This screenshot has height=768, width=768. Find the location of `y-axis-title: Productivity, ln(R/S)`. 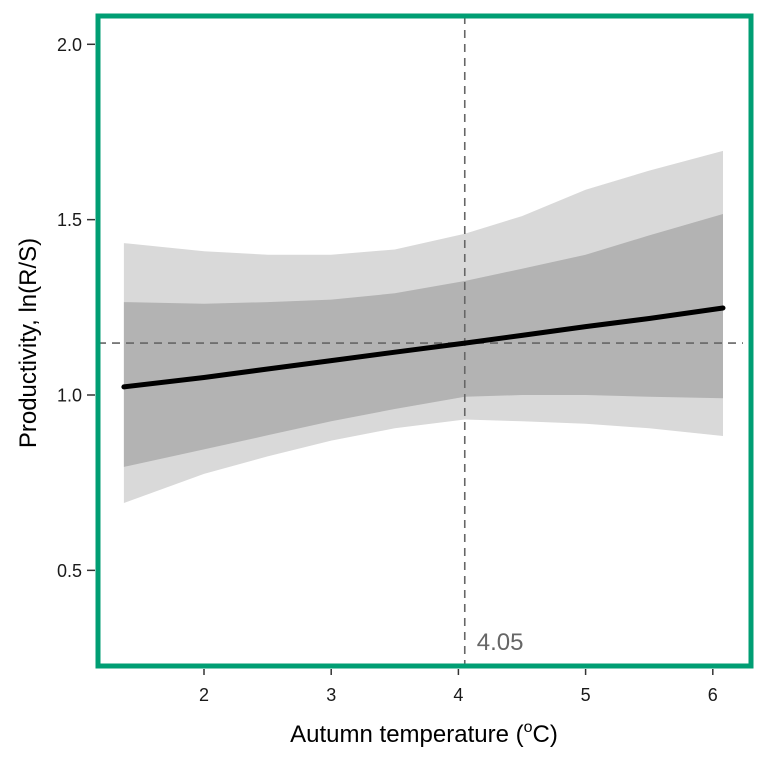

y-axis-title: Productivity, ln(R/S) is located at coordinates (28, 343).